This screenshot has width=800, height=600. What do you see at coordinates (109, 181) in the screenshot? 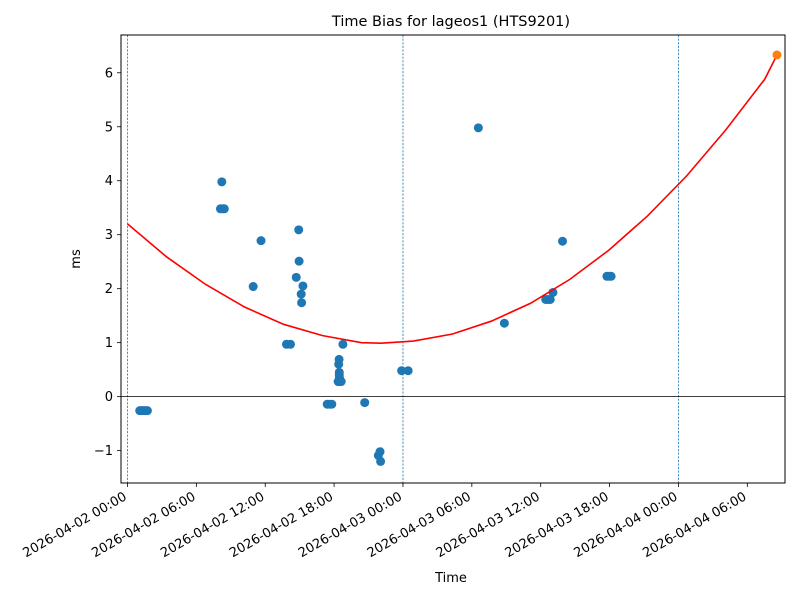
I see `y-tick-label: 4` at bounding box center [109, 181].